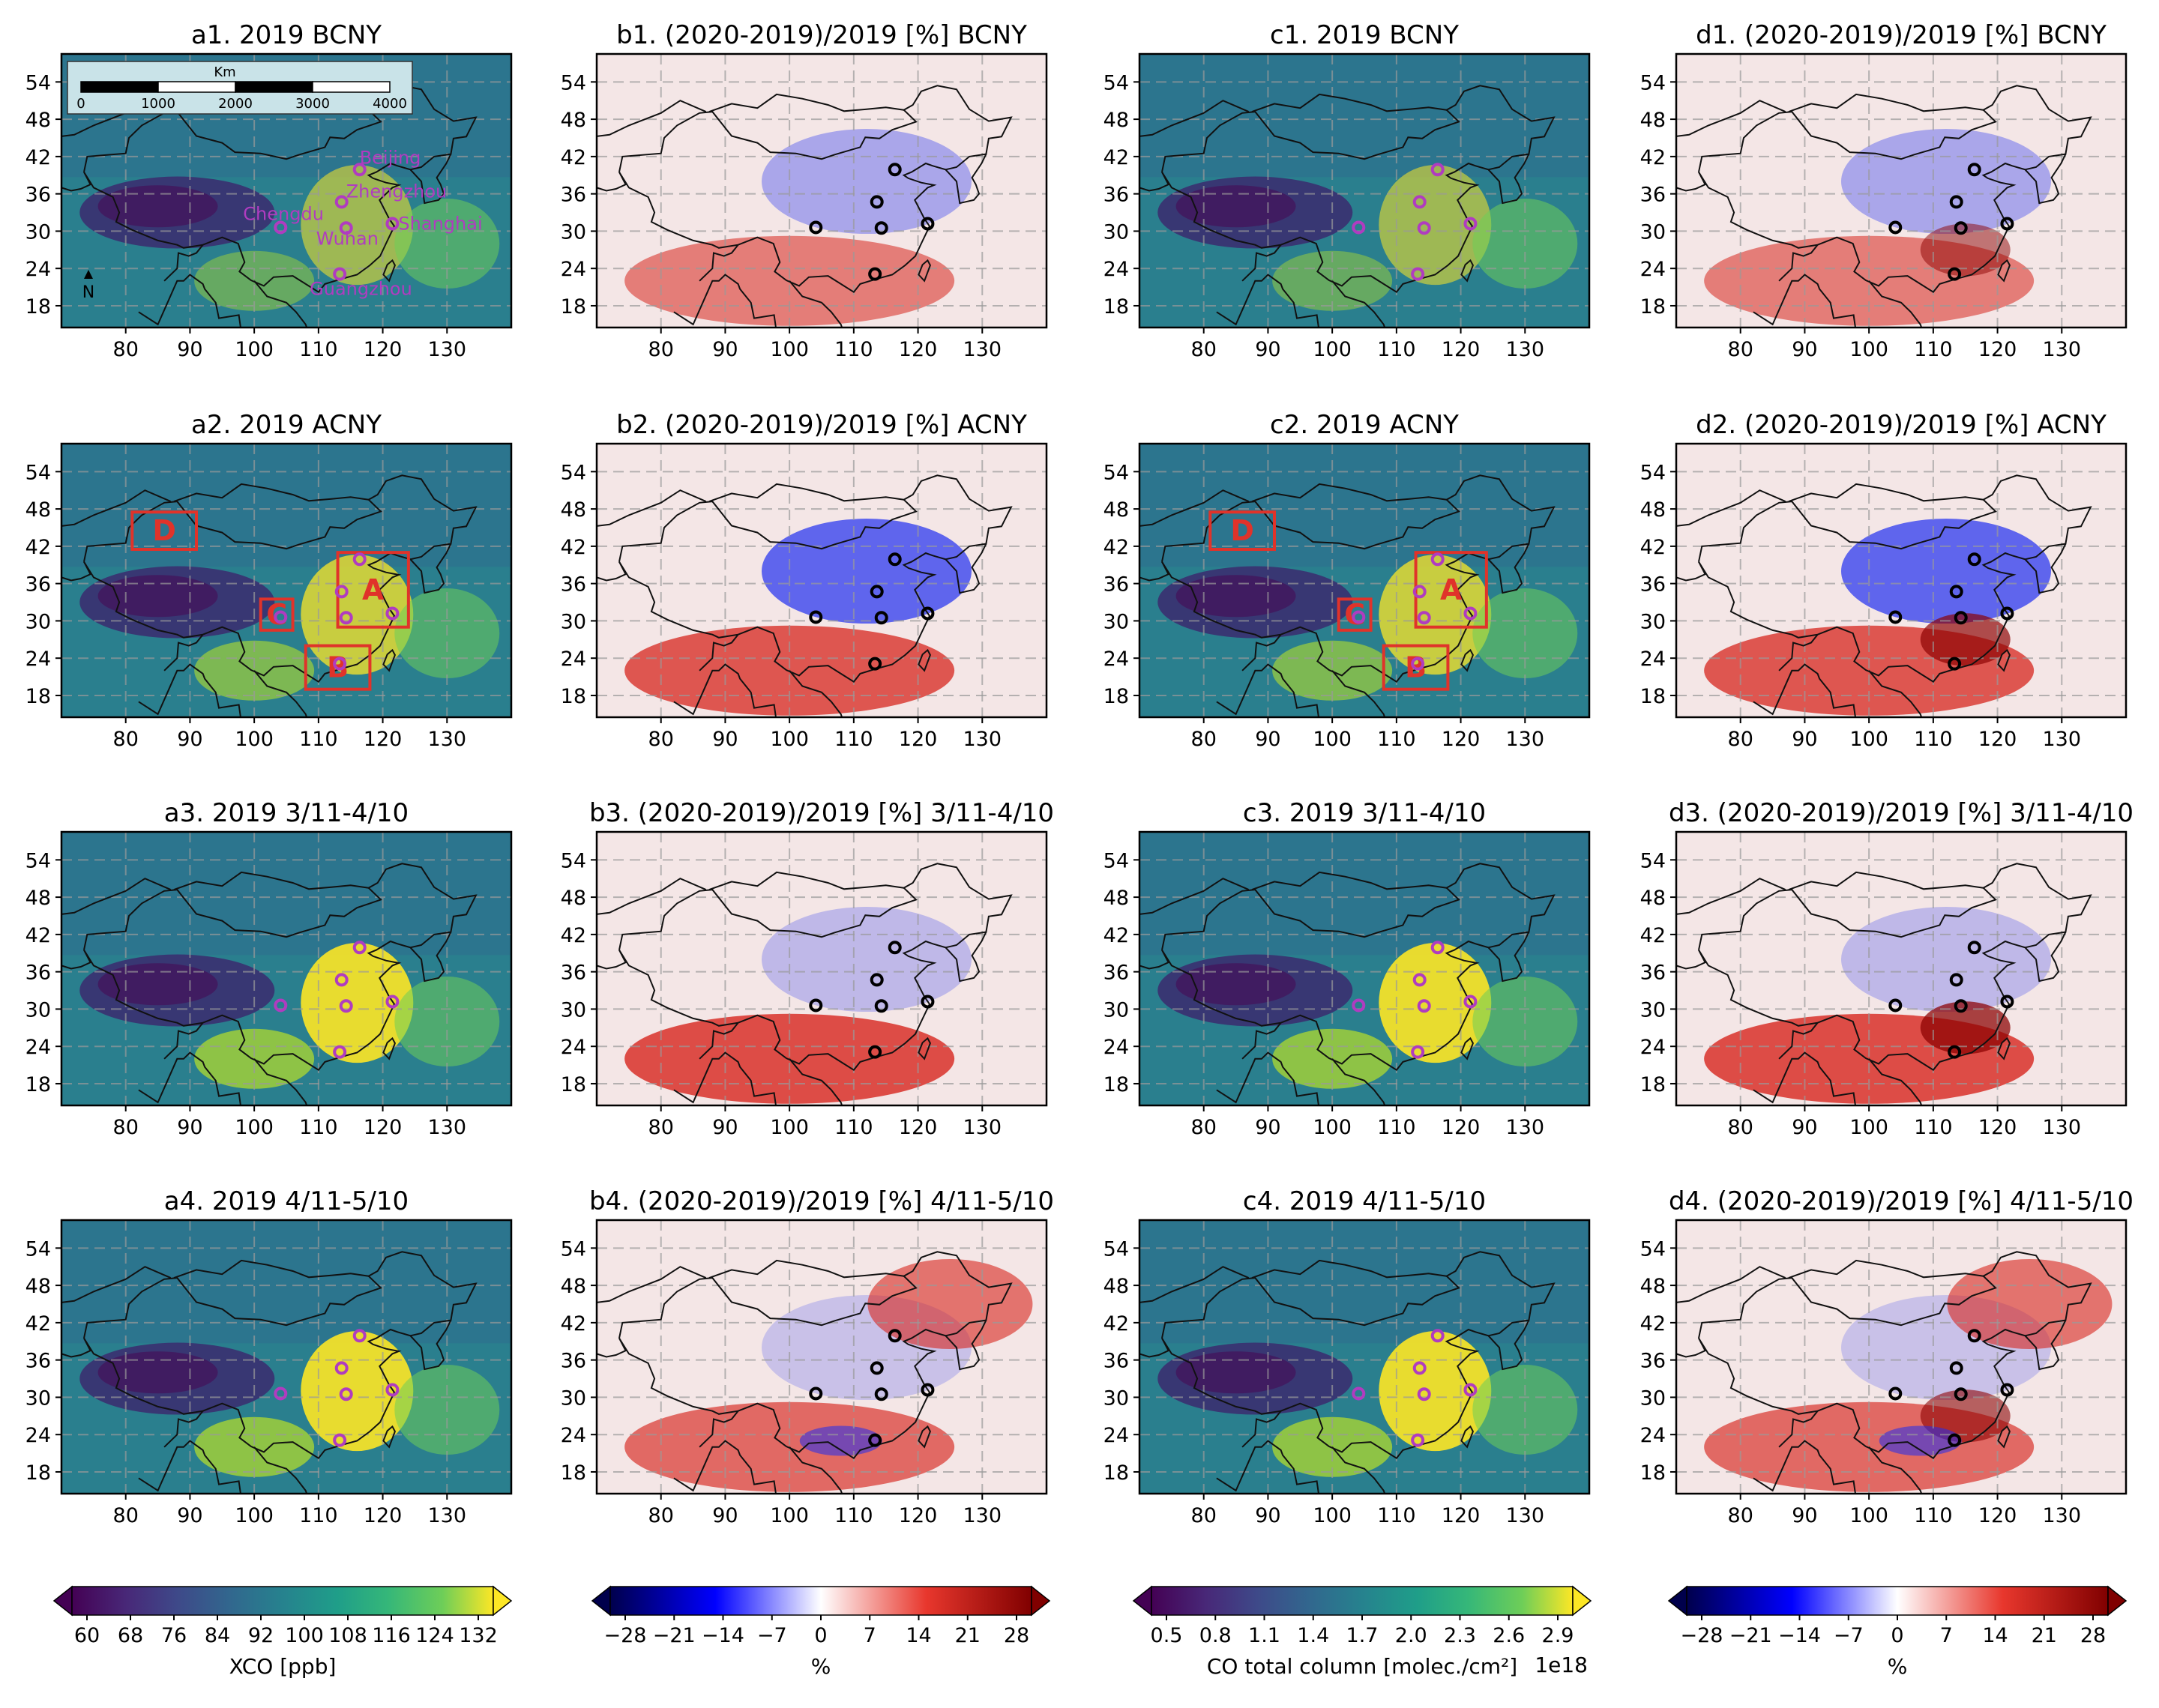 This screenshot has width=2159, height=1708. I want to click on panel-title-d2: d2. (2020-2019)/2019 [%] ACNY, so click(1901, 425).